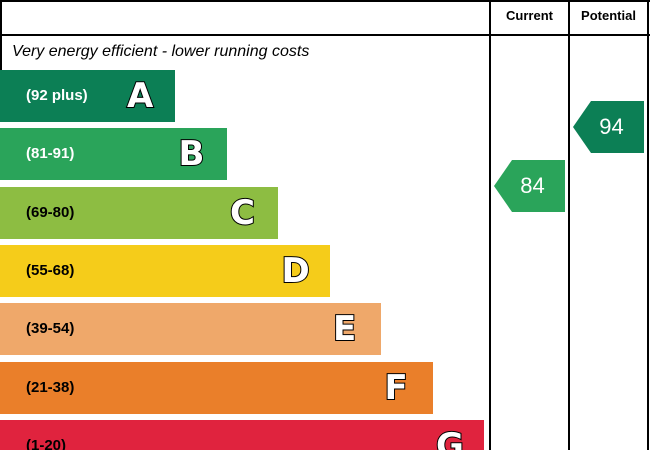 The image size is (650, 450). What do you see at coordinates (50, 154) in the screenshot?
I see `band-b-range: (81-91)` at bounding box center [50, 154].